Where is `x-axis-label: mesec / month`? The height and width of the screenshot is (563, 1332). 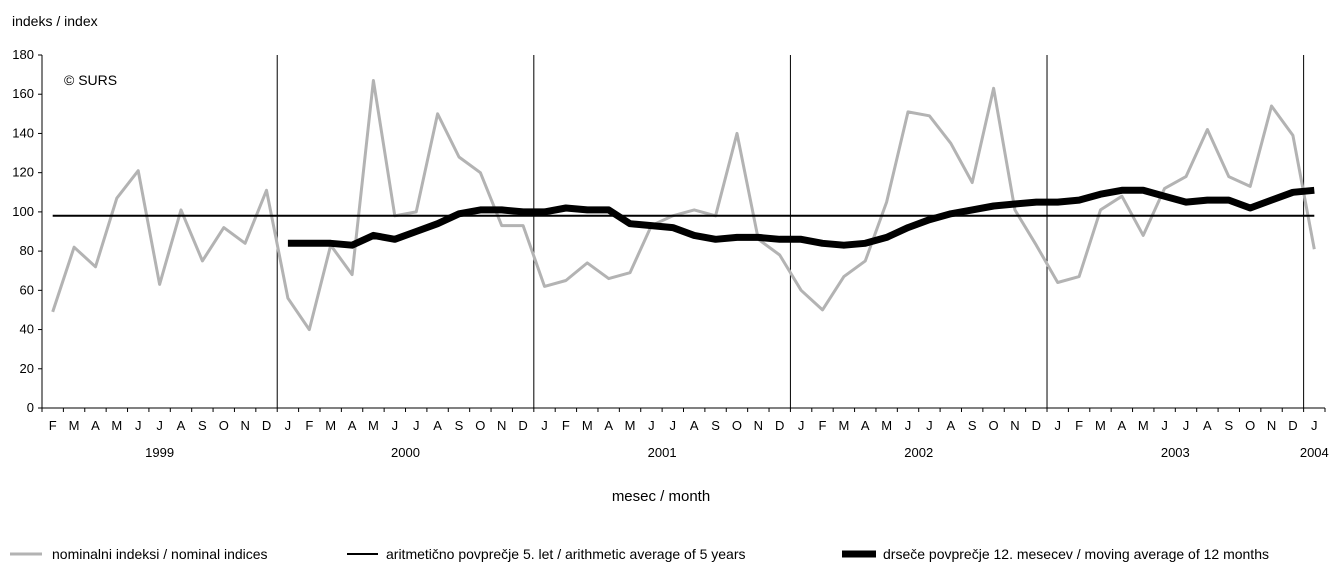 x-axis-label: mesec / month is located at coordinates (661, 496).